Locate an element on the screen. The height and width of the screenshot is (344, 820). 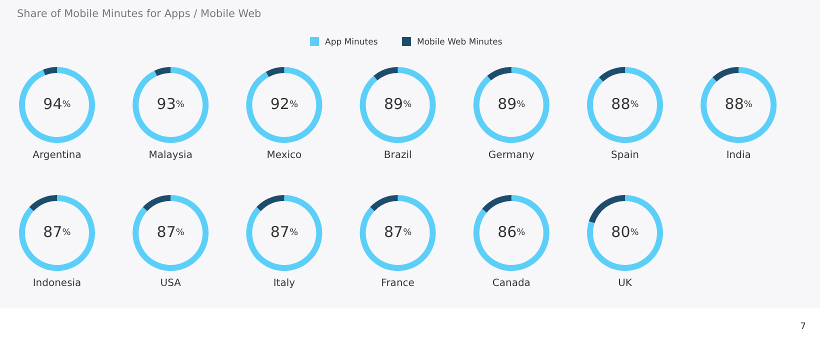
text: Germany is located at coordinates (511, 155).